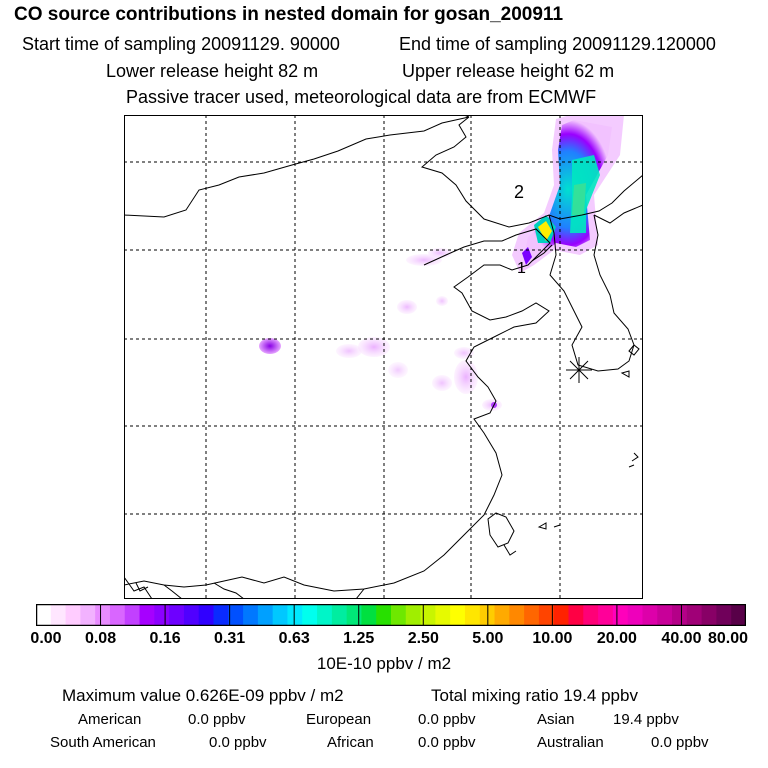 The image size is (768, 768). What do you see at coordinates (646, 719) in the screenshot?
I see `asian-value: 19.4 ppbv` at bounding box center [646, 719].